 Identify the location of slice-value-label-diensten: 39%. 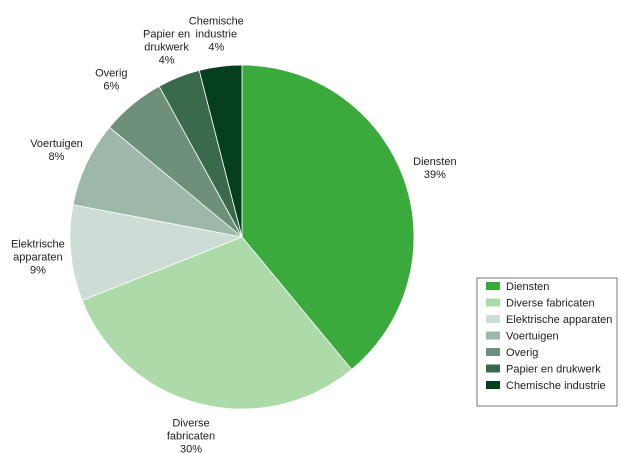
(435, 175).